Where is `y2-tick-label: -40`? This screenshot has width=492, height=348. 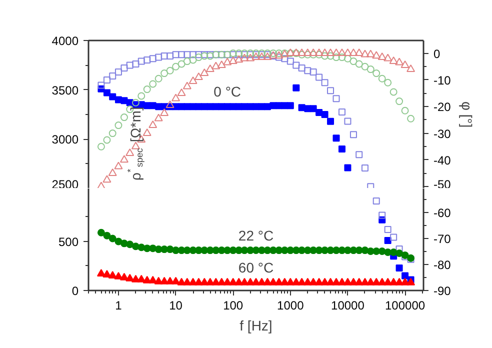 y2-tick-label: -40 is located at coordinates (443, 160).